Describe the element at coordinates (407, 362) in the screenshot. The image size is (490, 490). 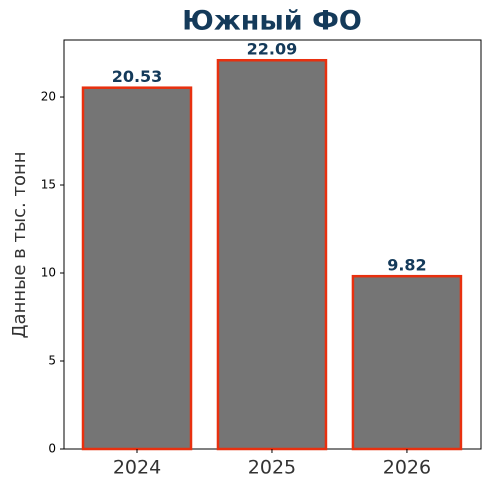
I see `bar` at that location.